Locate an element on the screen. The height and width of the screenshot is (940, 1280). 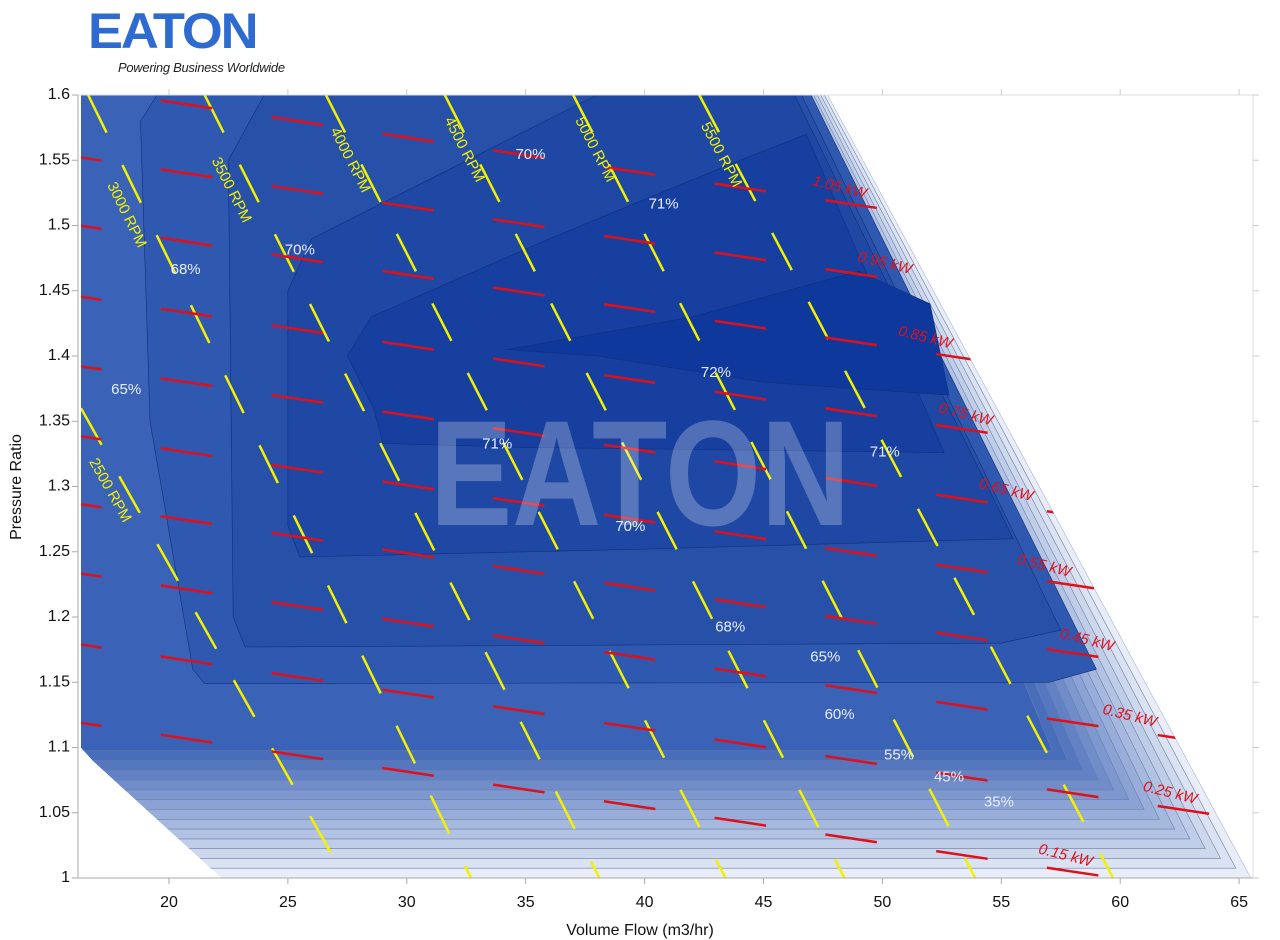
x-tick-label: 35 is located at coordinates (526, 902).